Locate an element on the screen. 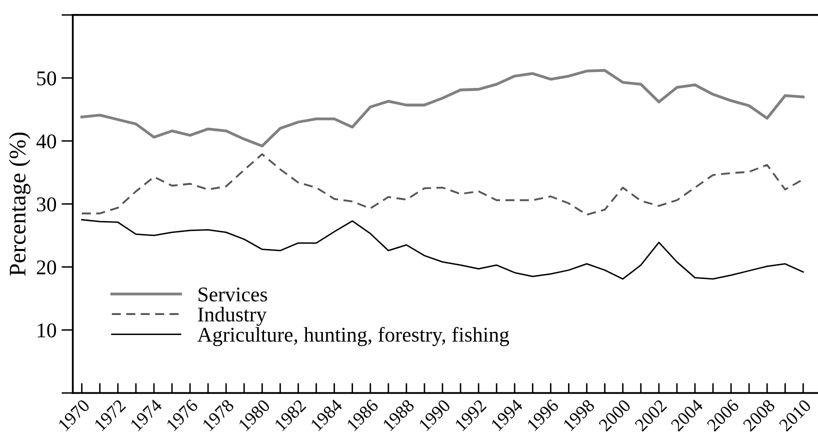  y-tick-label: 10 is located at coordinates (47, 330).